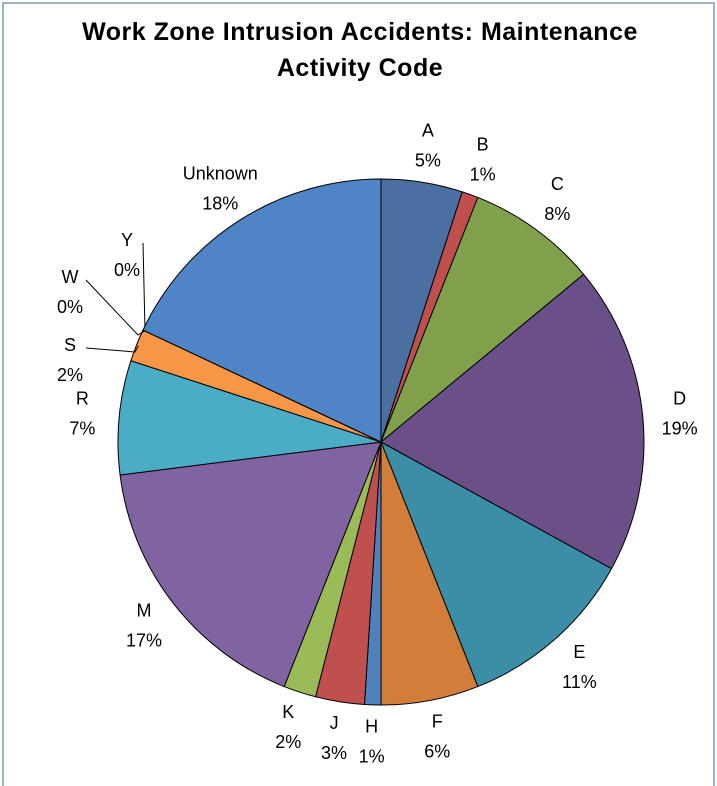 This screenshot has width=717, height=786. I want to click on slice-label: F, so click(437, 721).